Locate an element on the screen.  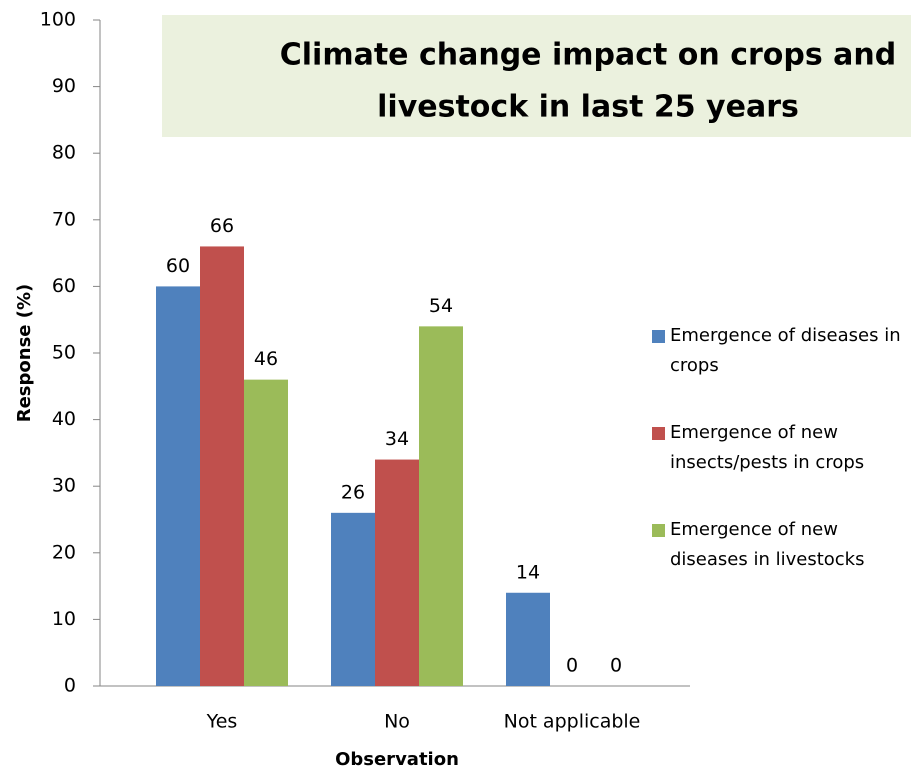
x-tick-label: No is located at coordinates (397, 722).